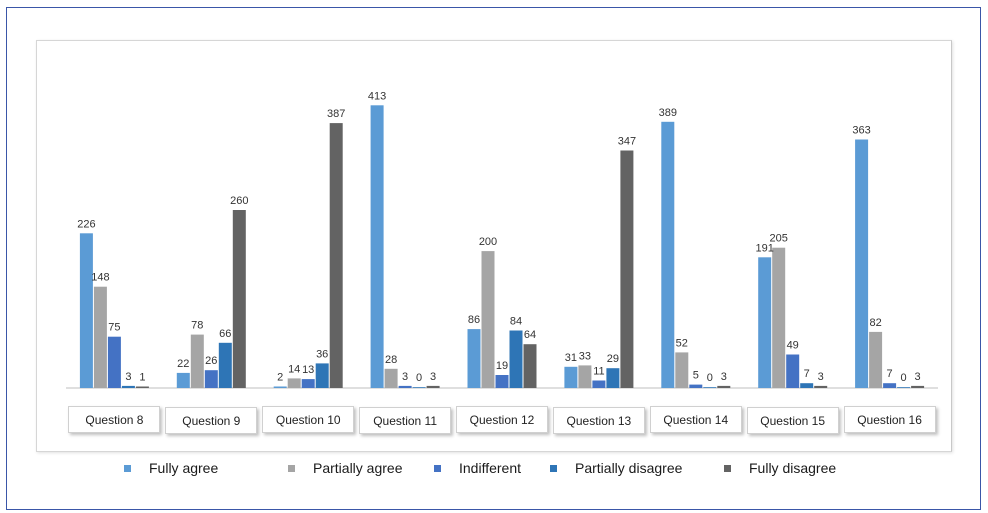 This screenshot has height=513, width=988. I want to click on data-label: 363, so click(861, 131).